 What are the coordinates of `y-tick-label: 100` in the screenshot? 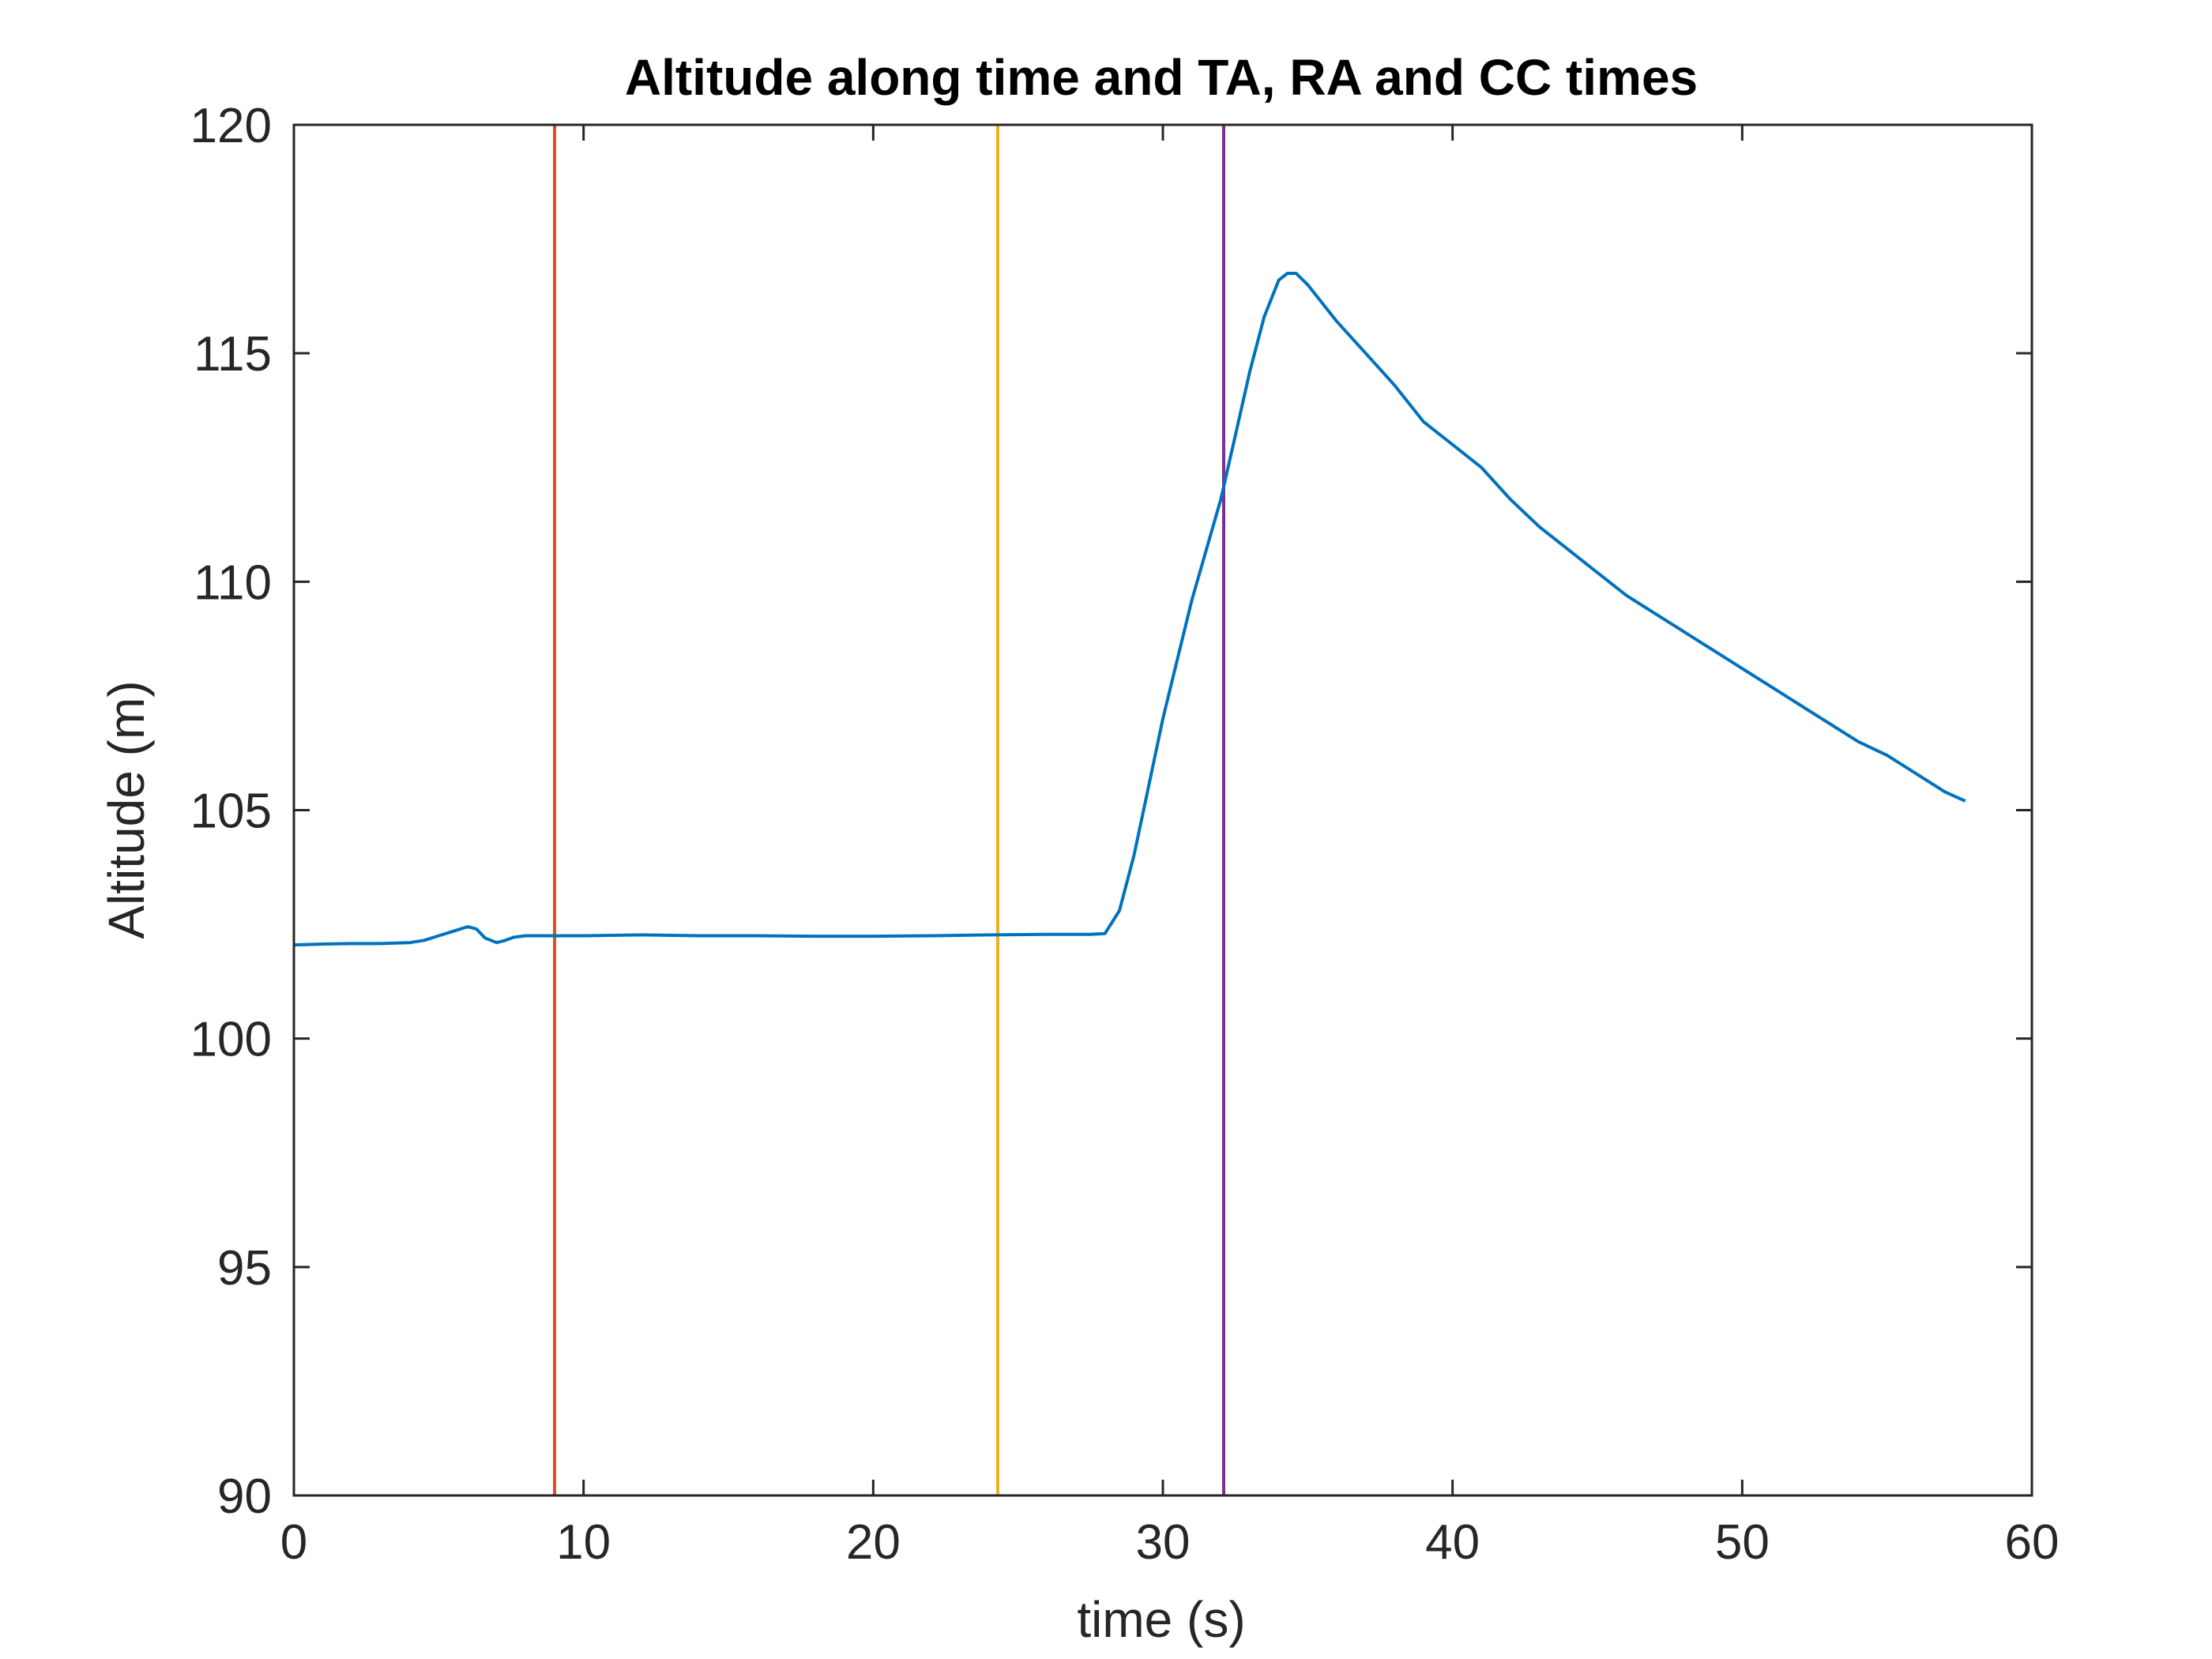 It's located at (231, 1040).